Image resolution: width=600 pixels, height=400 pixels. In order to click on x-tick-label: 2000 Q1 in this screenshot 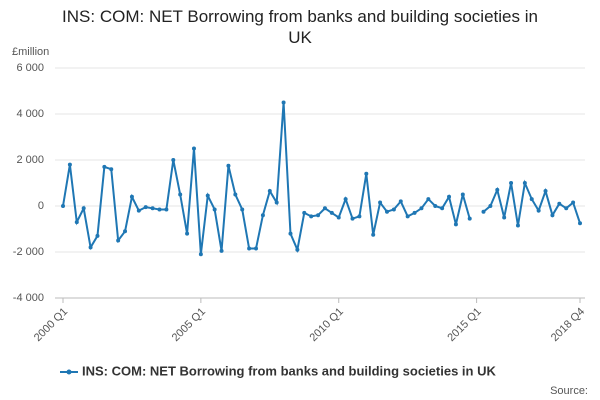, I will do `click(51, 325)`.